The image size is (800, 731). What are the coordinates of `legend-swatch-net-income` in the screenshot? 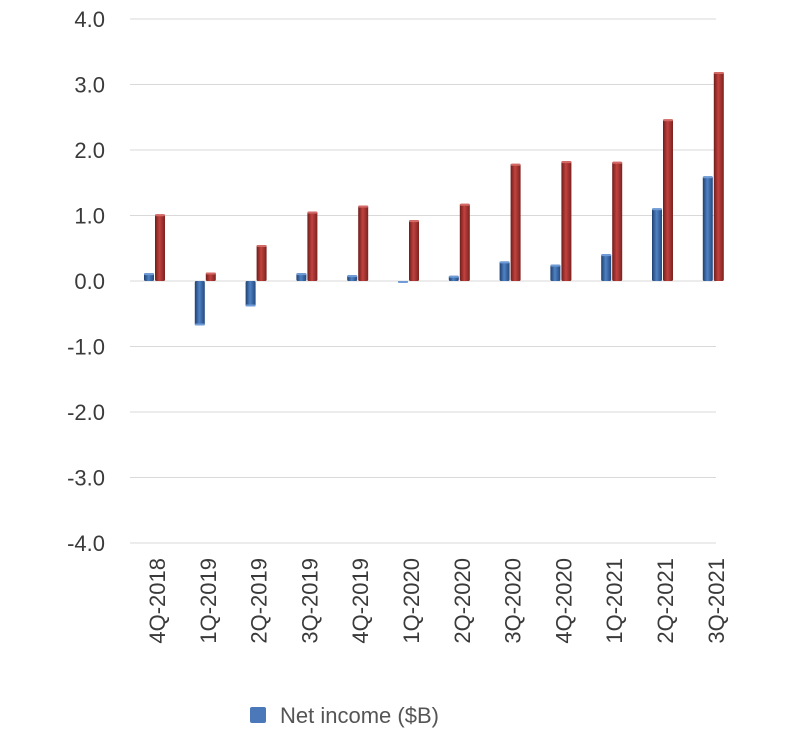 It's located at (258, 715).